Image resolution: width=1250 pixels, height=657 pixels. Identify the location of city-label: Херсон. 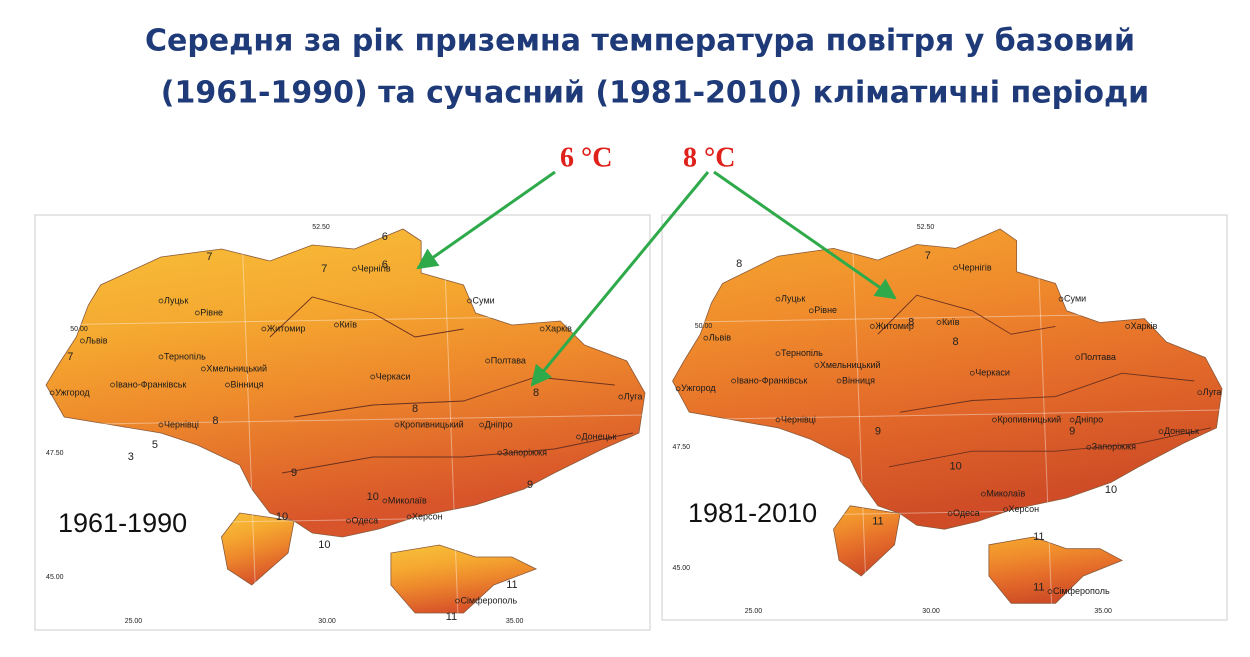
(1024, 509).